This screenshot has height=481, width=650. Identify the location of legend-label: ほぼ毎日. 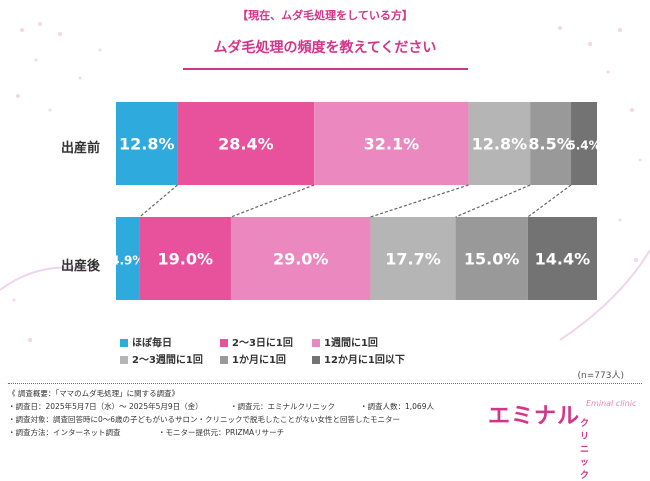
(152, 343).